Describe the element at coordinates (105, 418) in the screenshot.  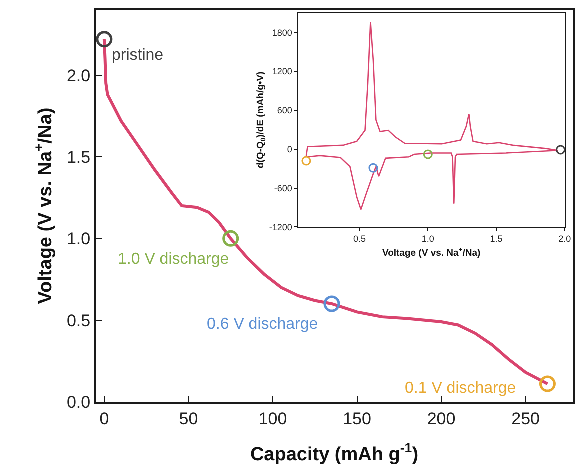
I see `x-tick-label: 0` at that location.